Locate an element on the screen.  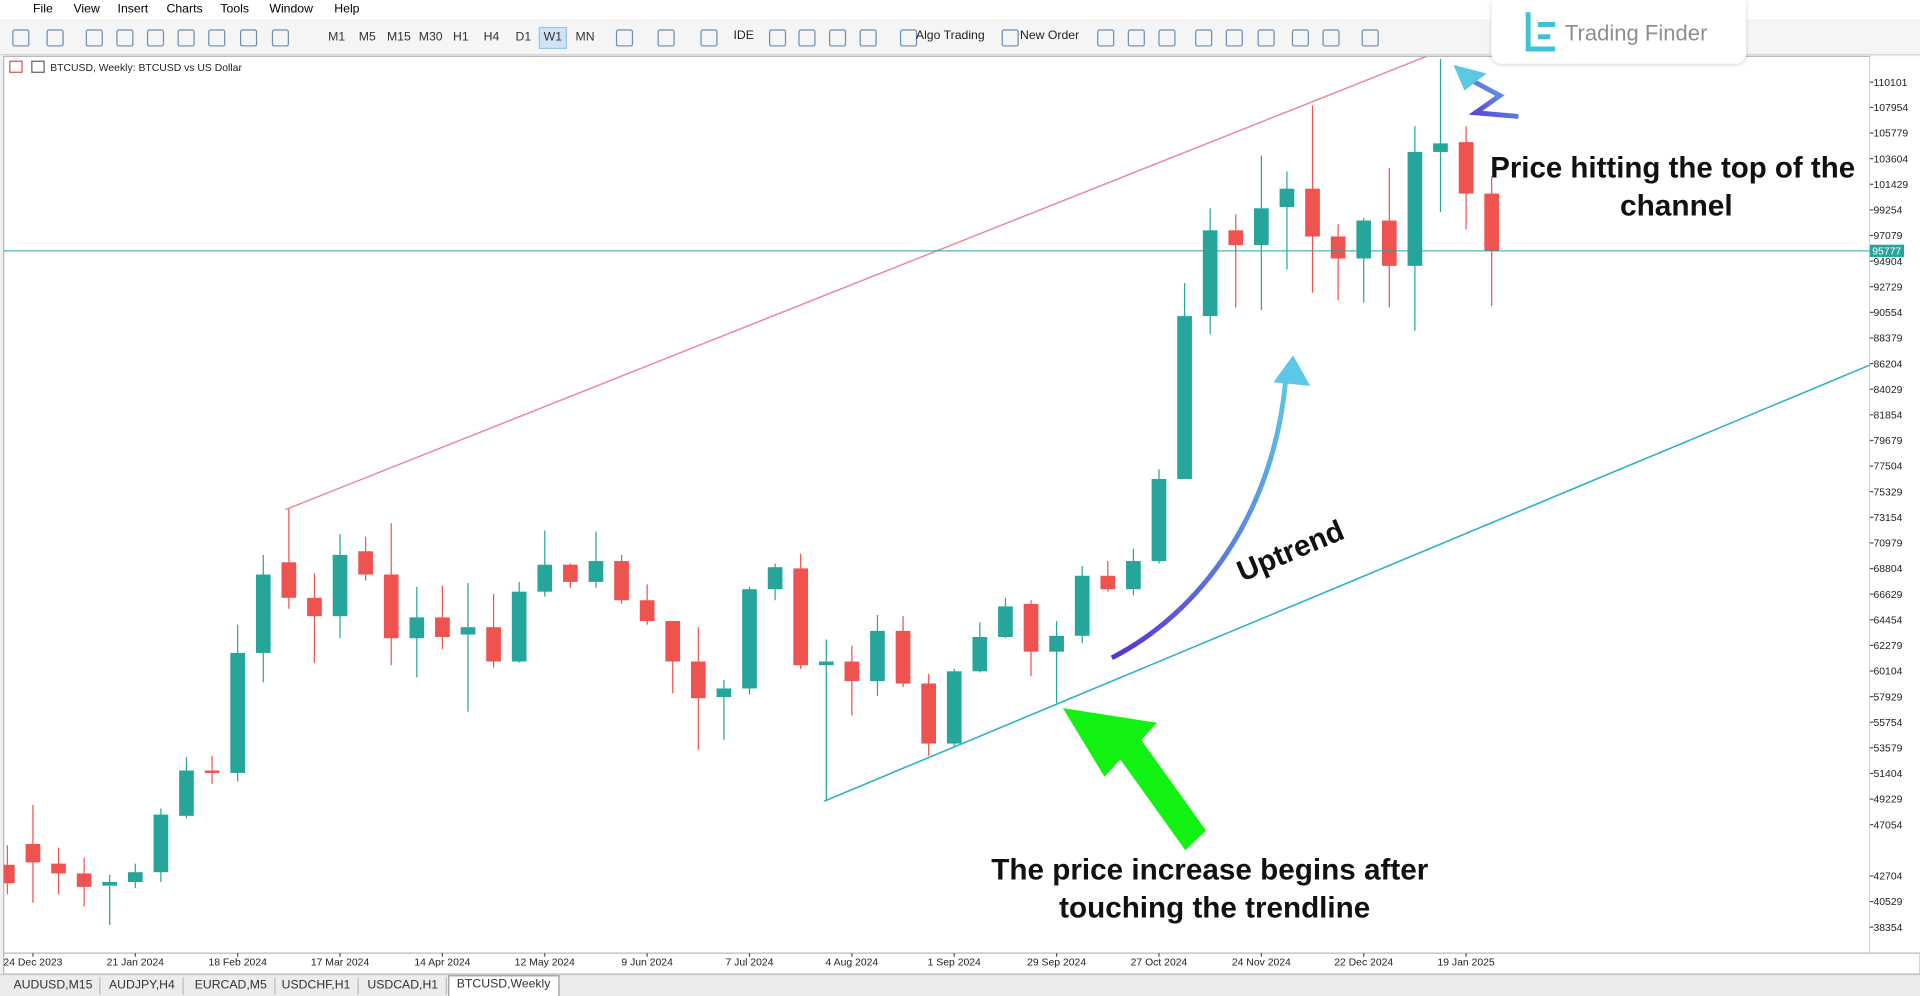
x-tick-label: 4 Aug 2024 is located at coordinates (852, 962).